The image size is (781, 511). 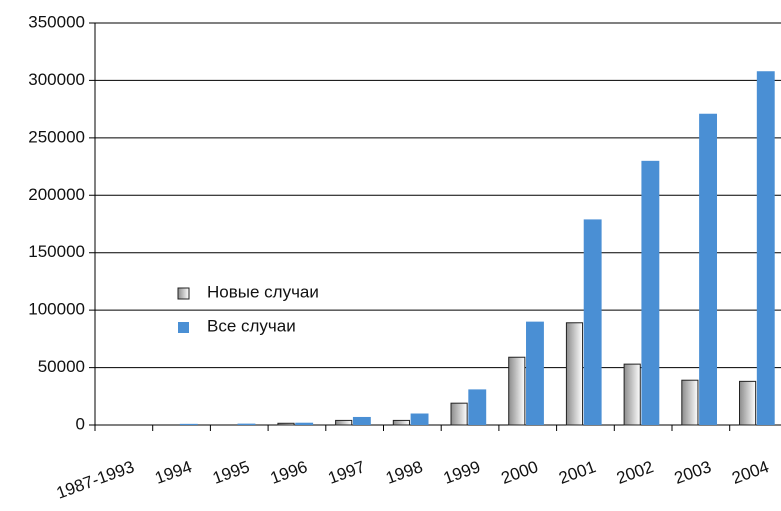 What do you see at coordinates (61, 366) in the screenshot?
I see `y-tick-label: 50000` at bounding box center [61, 366].